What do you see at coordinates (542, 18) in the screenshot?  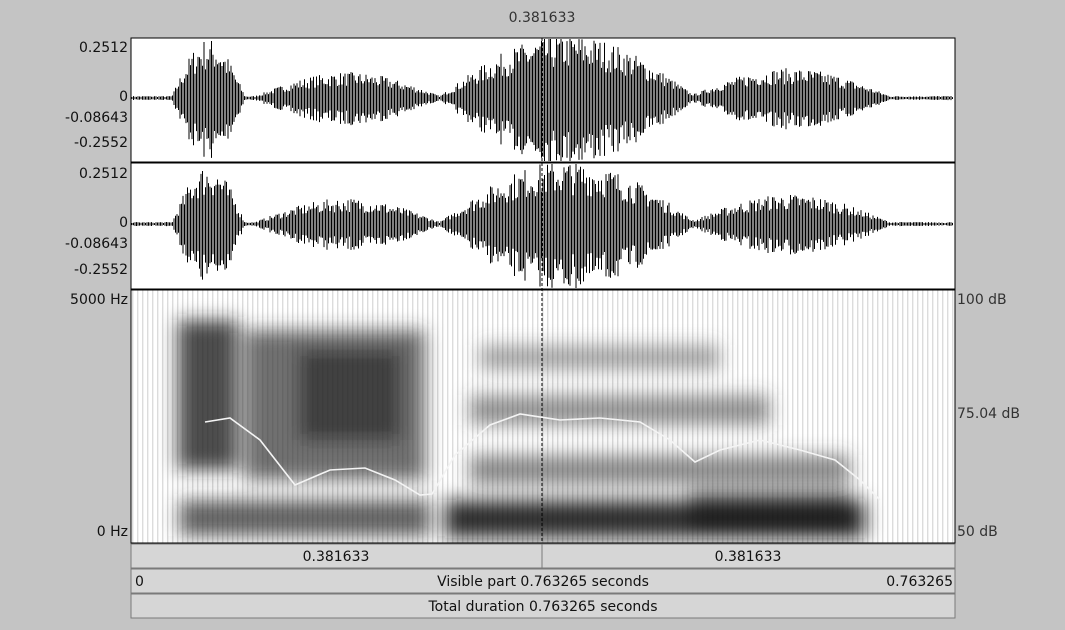 I see `cursor-time: 0.381633` at bounding box center [542, 18].